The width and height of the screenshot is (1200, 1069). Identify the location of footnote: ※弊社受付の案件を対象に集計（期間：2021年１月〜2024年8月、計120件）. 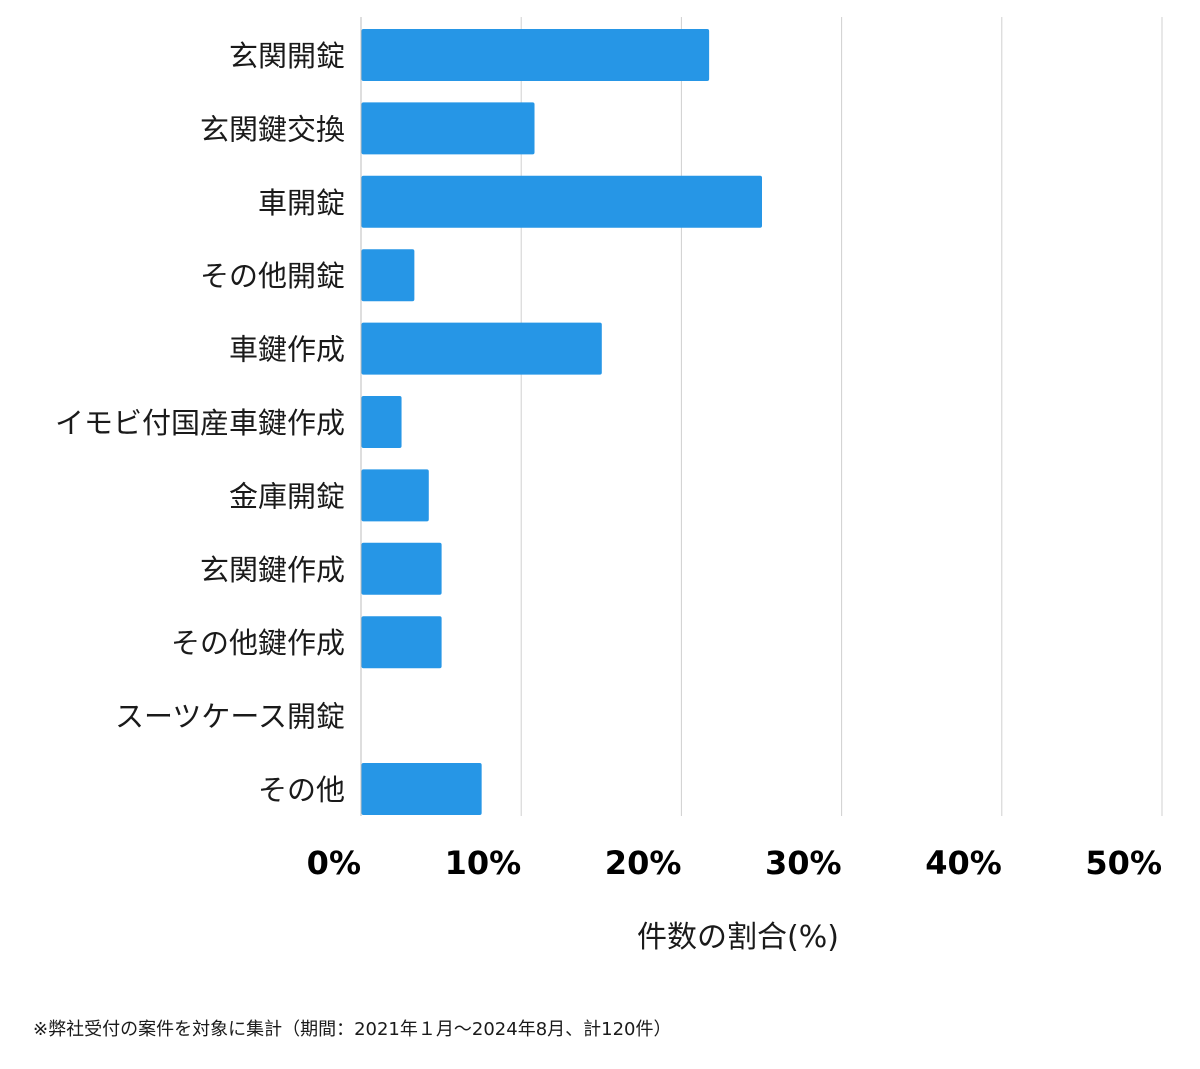
(352, 1029).